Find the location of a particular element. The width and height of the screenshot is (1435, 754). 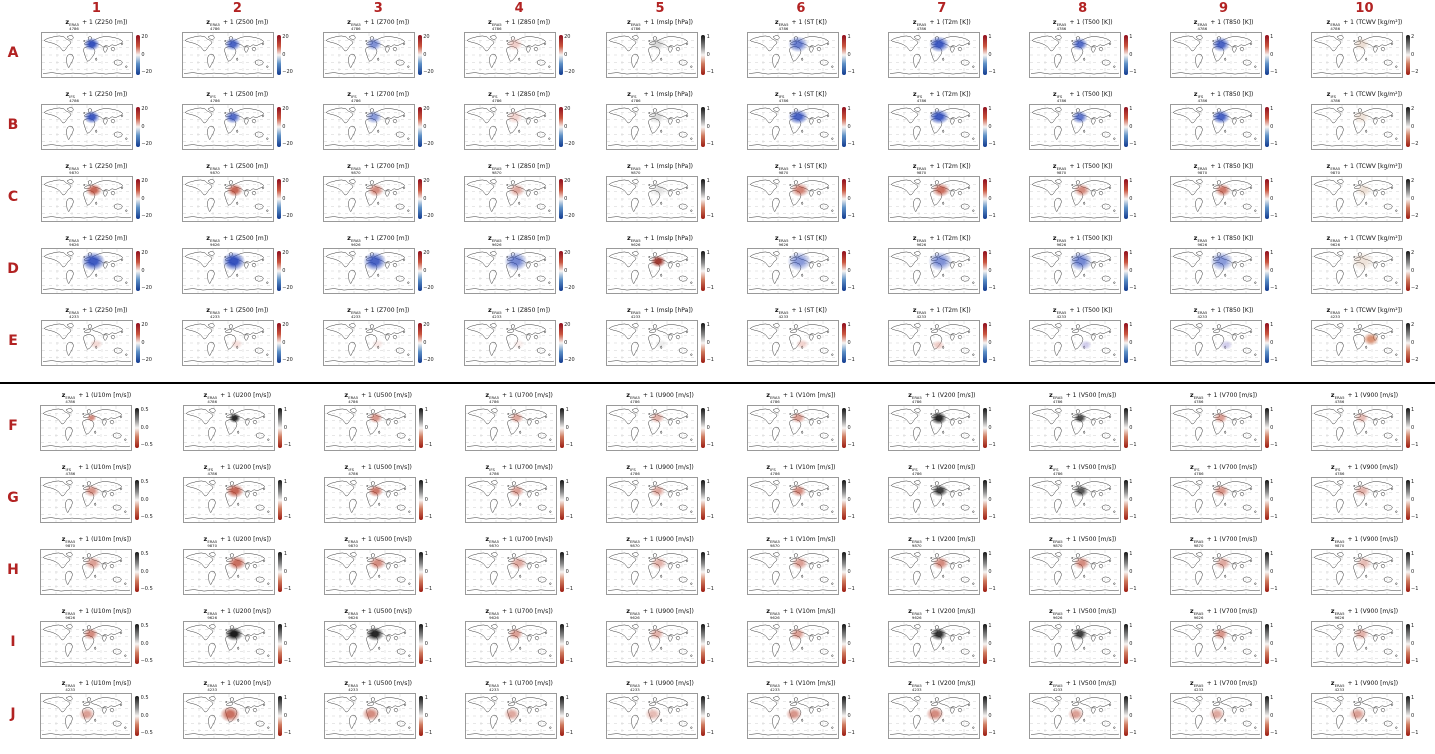

map-A6 is located at coordinates (792, 55).